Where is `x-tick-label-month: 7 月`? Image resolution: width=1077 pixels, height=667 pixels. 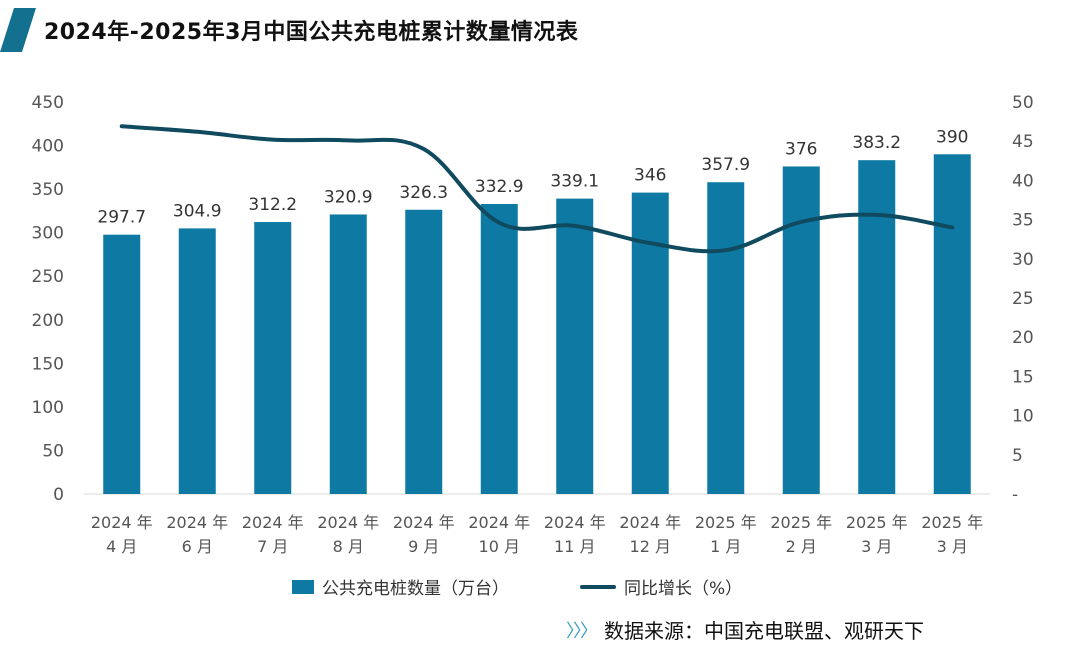
x-tick-label-month: 7 月 is located at coordinates (272, 546).